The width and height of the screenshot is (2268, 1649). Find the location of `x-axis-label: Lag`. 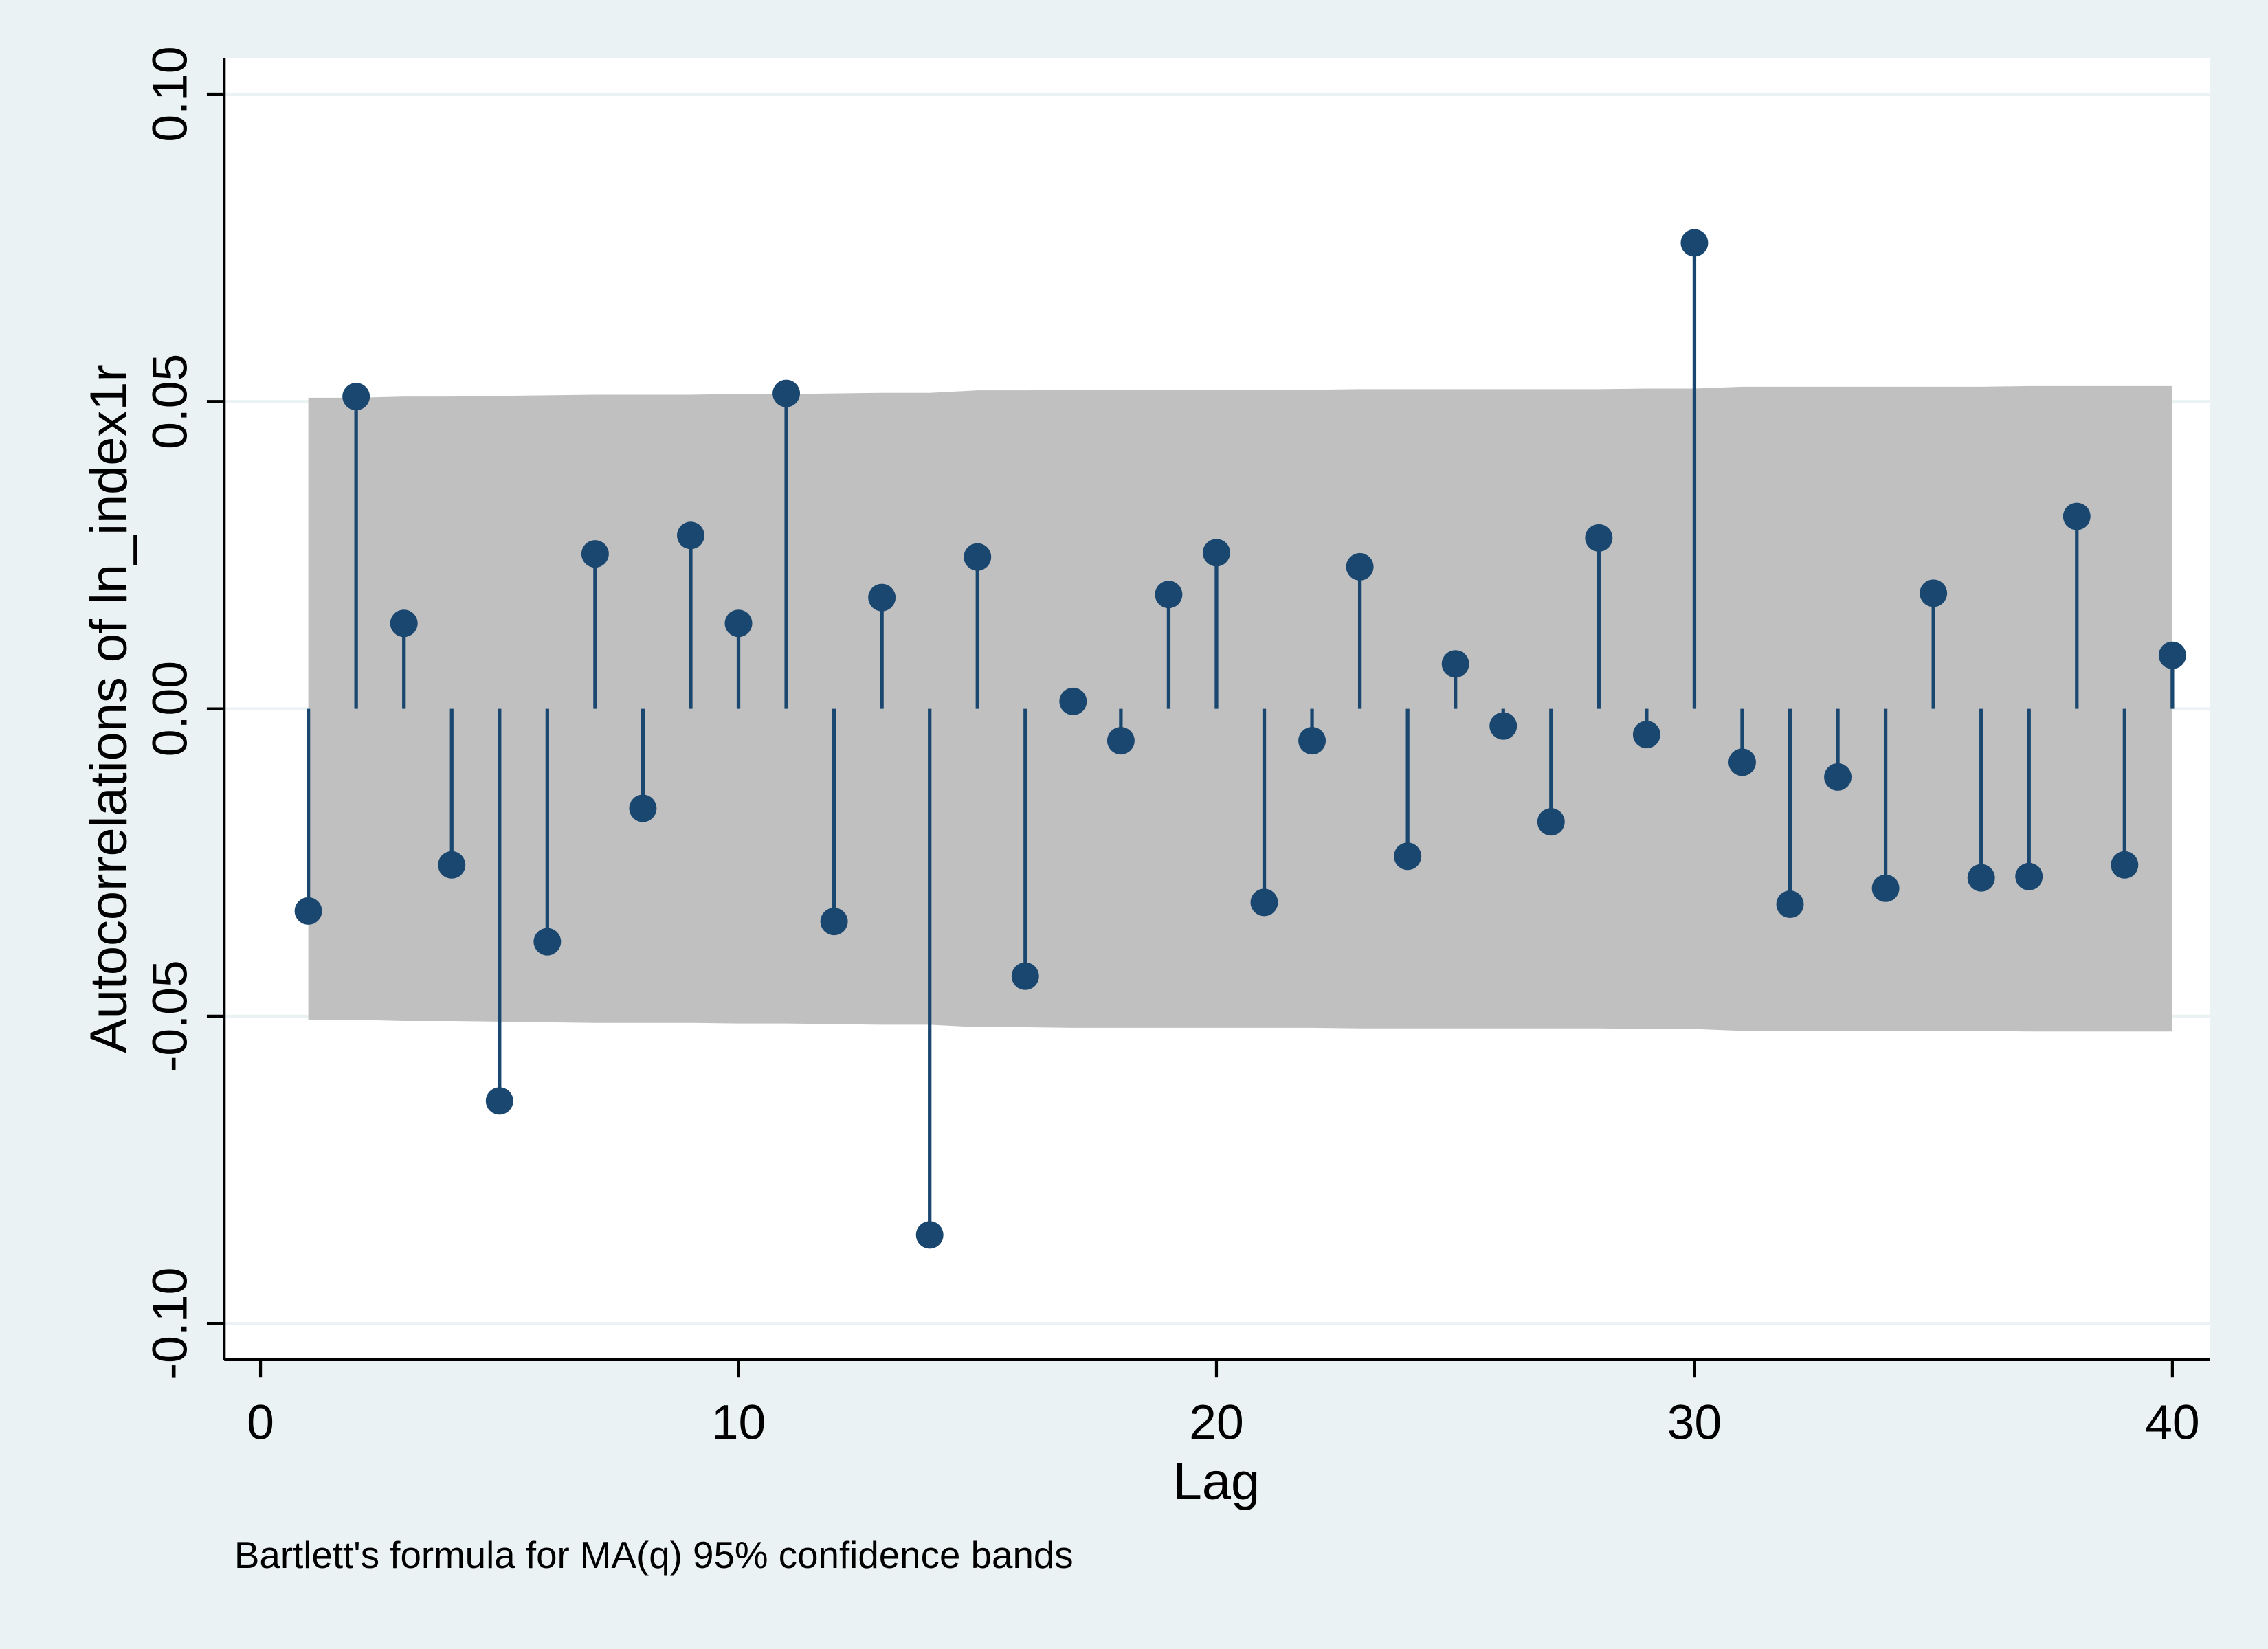

x-axis-label: Lag is located at coordinates (1216, 1482).